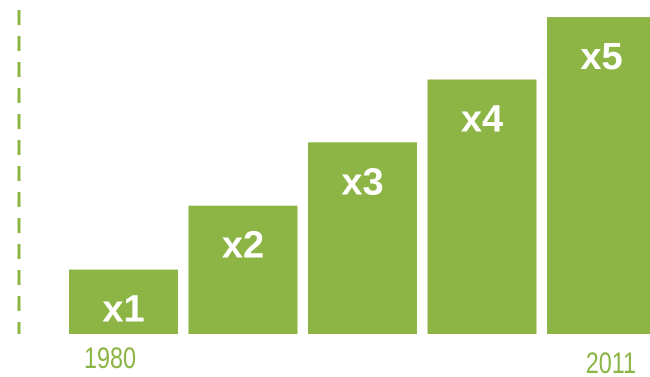 The height and width of the screenshot is (377, 650). Describe the element at coordinates (110, 357) in the screenshot. I see `x-tick-label-start: 1980` at that location.